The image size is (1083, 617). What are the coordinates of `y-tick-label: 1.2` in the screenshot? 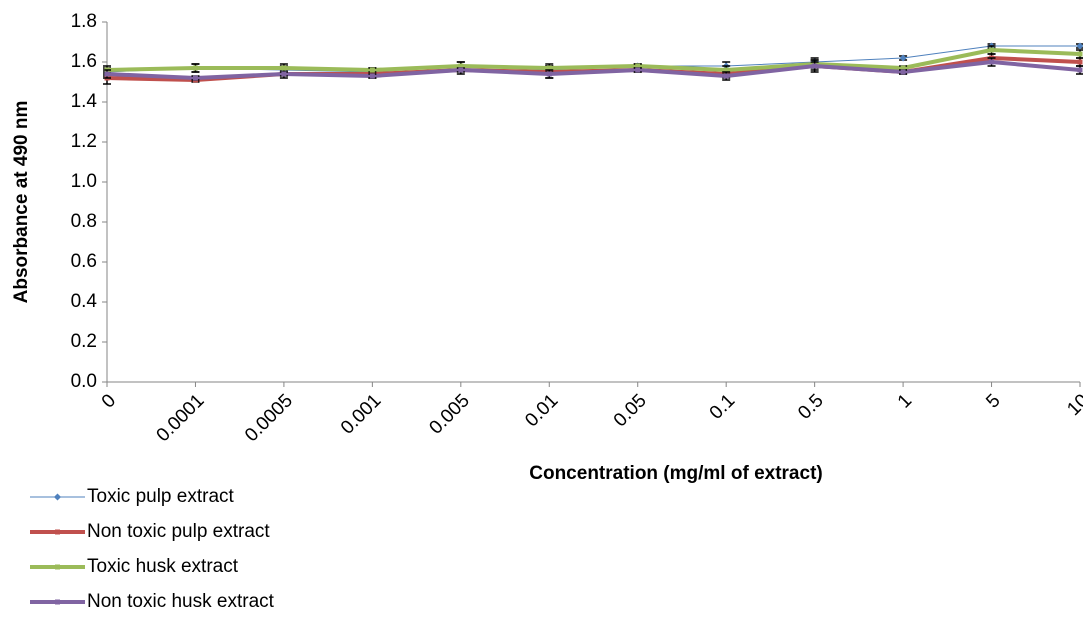 It's located at (84, 141).